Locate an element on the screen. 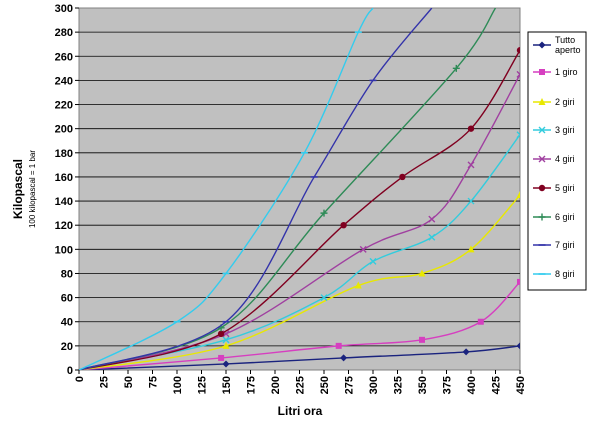 This screenshot has height=425, width=592. x-tick-label: 25 is located at coordinates (105, 382).